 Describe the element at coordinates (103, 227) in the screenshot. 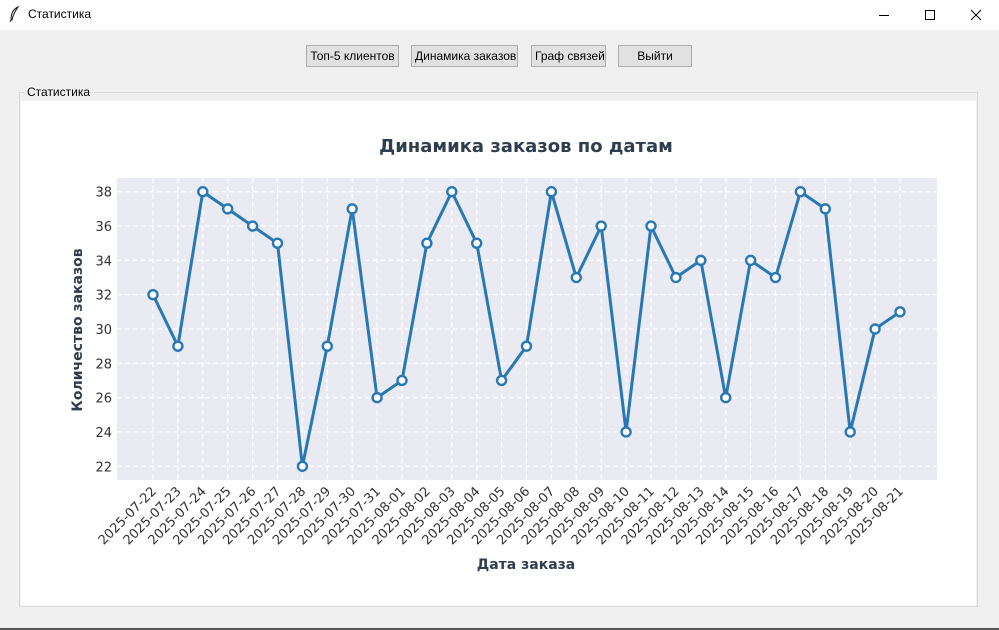

I see `y-tick-label: 36` at that location.